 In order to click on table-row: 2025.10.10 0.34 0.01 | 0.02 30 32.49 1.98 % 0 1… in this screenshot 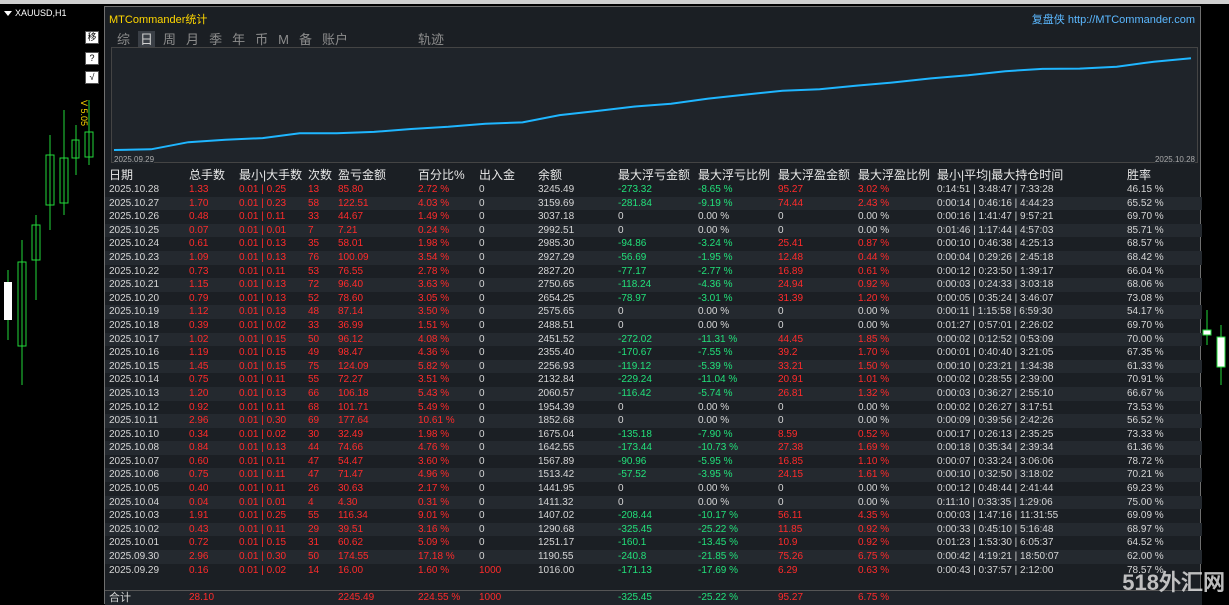, I will do `click(653, 435)`.